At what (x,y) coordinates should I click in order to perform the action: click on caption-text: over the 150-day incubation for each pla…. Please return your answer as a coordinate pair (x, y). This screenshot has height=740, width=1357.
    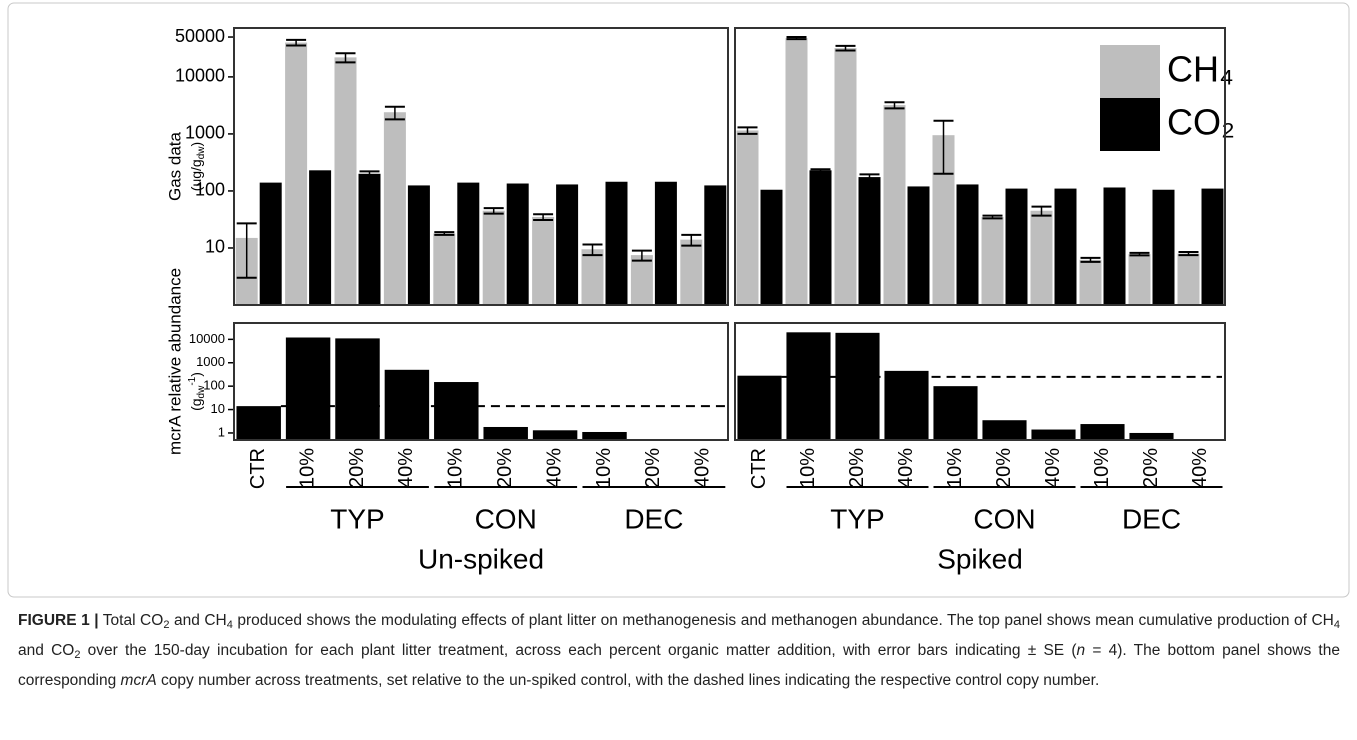
    Looking at the image, I should click on (578, 650).